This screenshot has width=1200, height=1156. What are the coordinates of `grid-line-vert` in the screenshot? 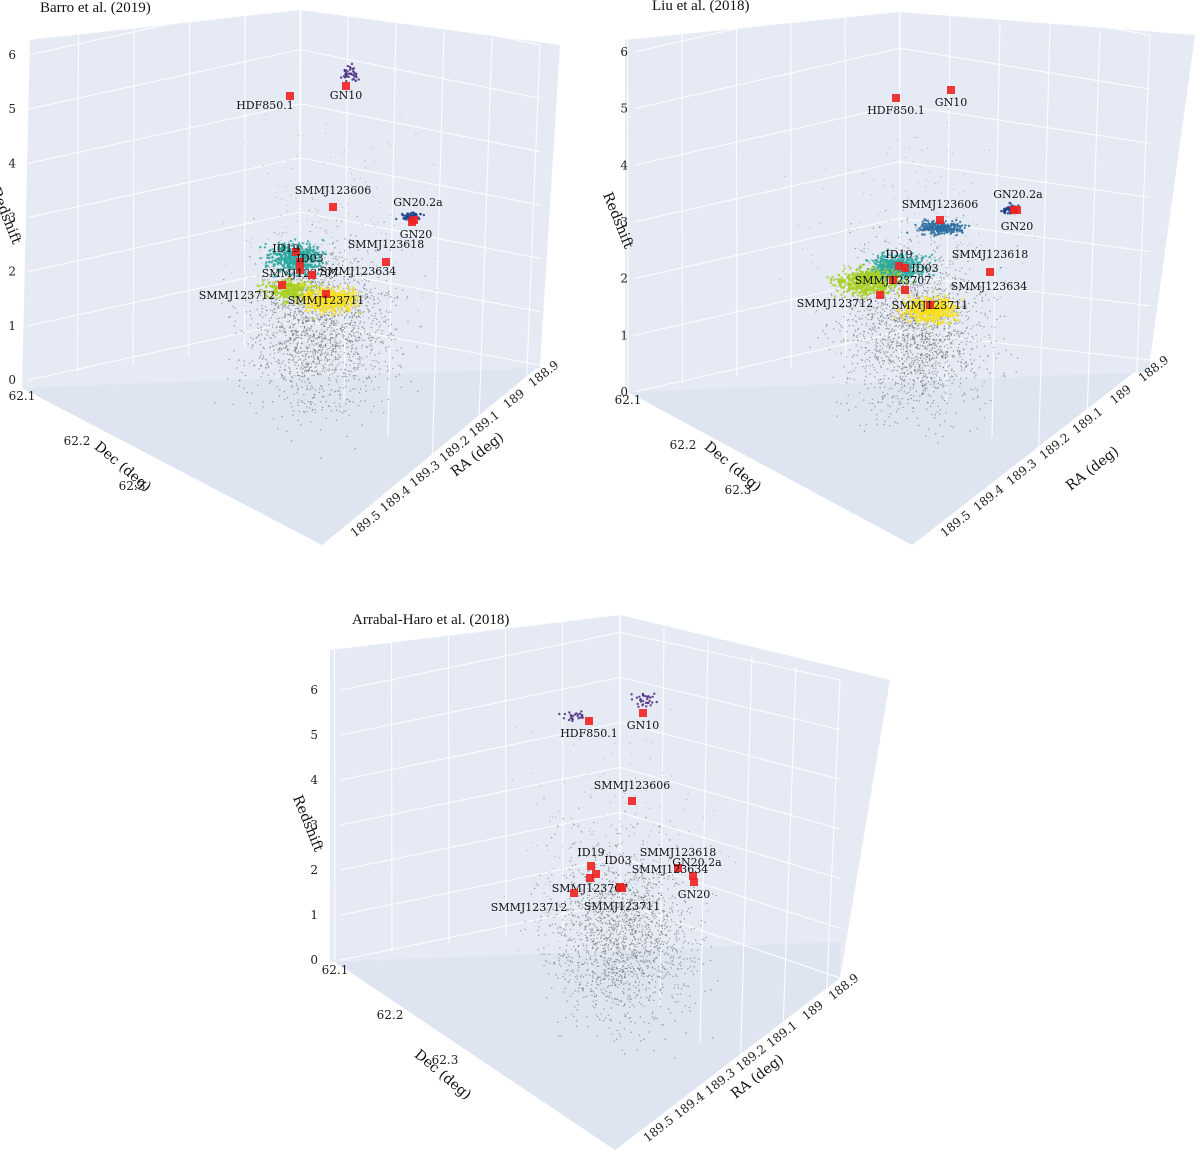 It's located at (530, 295).